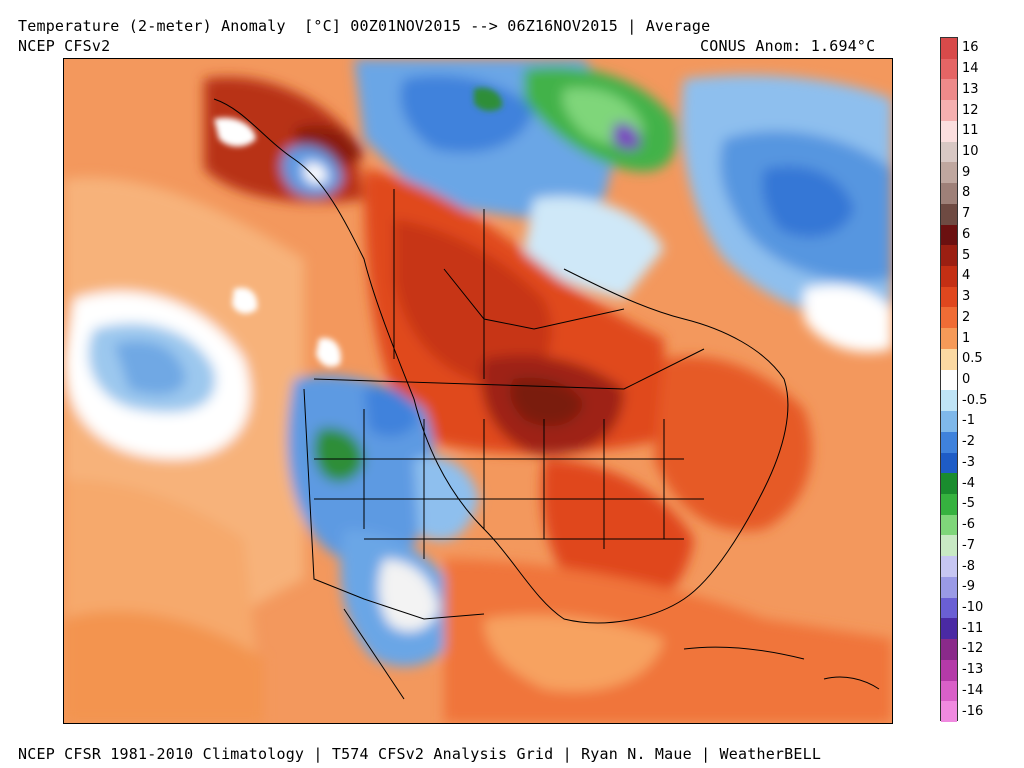 This screenshot has height=768, width=1024. Describe the element at coordinates (358, 227) in the screenshot. I see `detail-field` at that location.